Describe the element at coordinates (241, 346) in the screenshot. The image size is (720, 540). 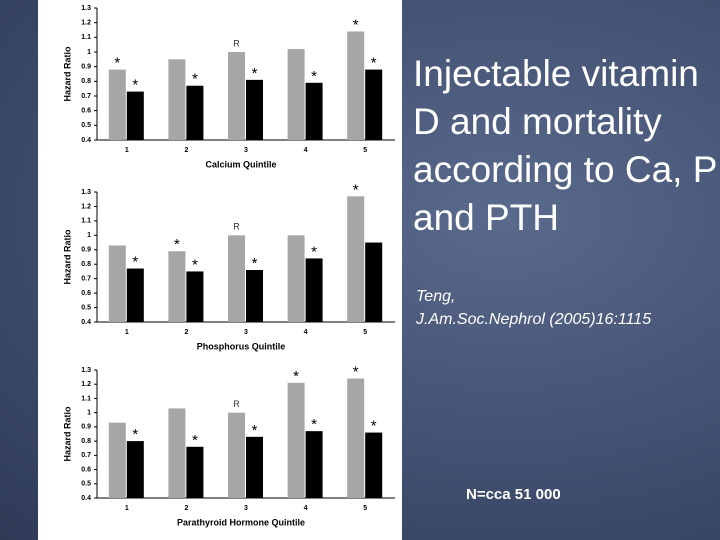
I see `x-axis-label: Phosphorus Quintile` at that location.